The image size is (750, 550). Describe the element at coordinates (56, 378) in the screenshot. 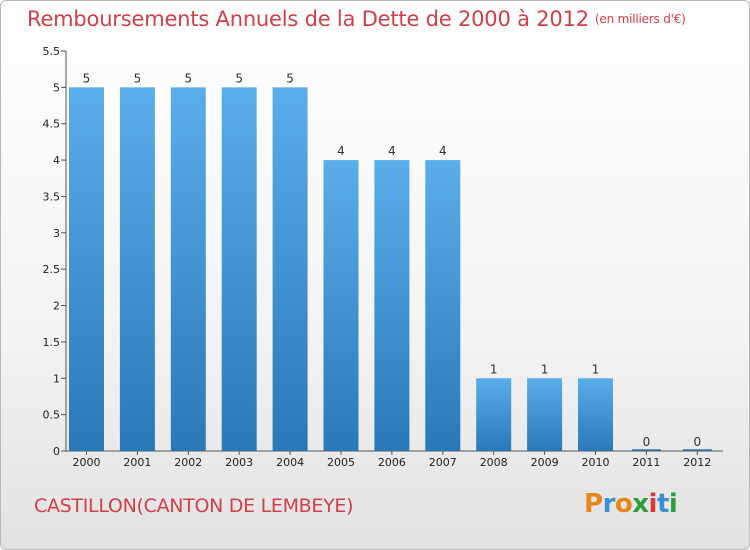

I see `y-tick-label: 1` at that location.